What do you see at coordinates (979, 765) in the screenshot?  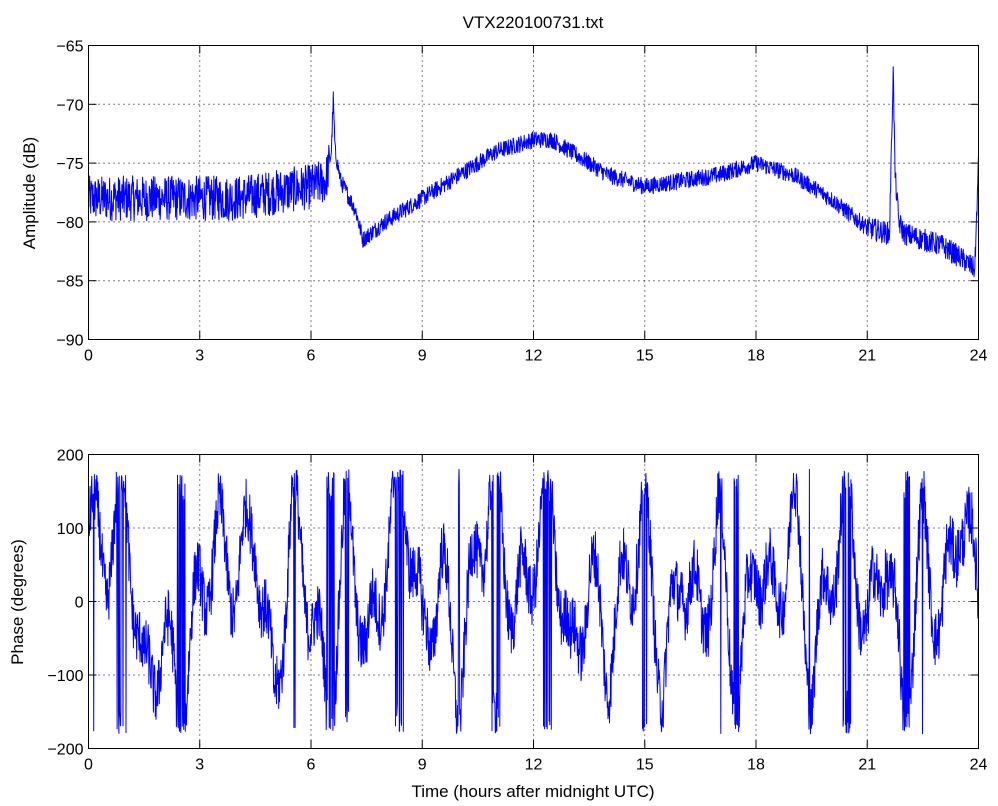 I see `phase-x-tick-label: 24` at bounding box center [979, 765].